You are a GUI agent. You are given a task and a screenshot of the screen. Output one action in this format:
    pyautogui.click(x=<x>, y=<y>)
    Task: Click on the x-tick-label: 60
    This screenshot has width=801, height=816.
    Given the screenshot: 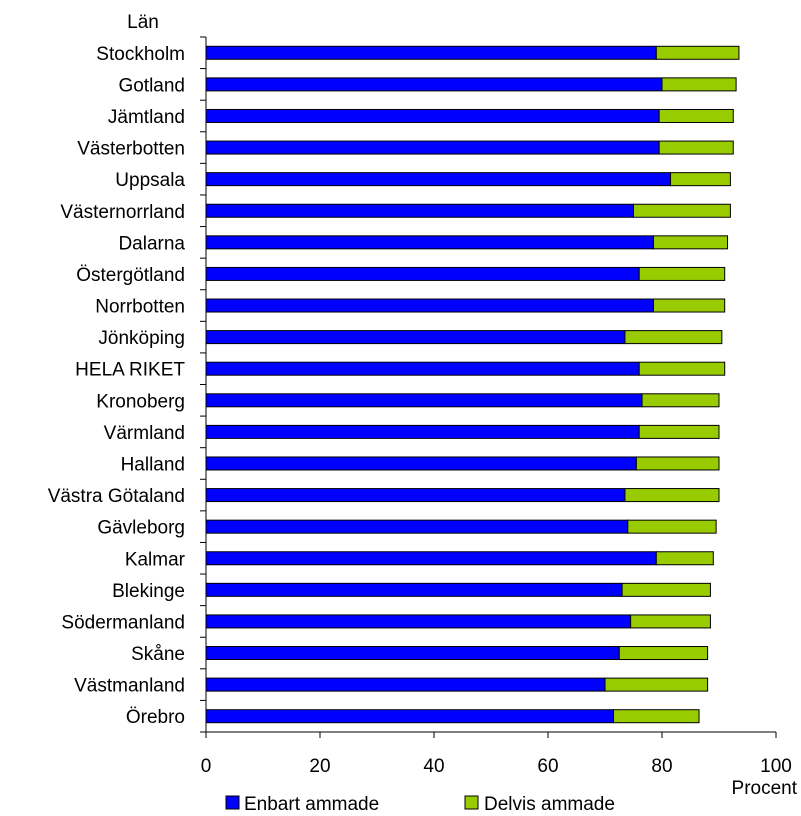 What is the action you would take?
    pyautogui.click(x=547, y=766)
    